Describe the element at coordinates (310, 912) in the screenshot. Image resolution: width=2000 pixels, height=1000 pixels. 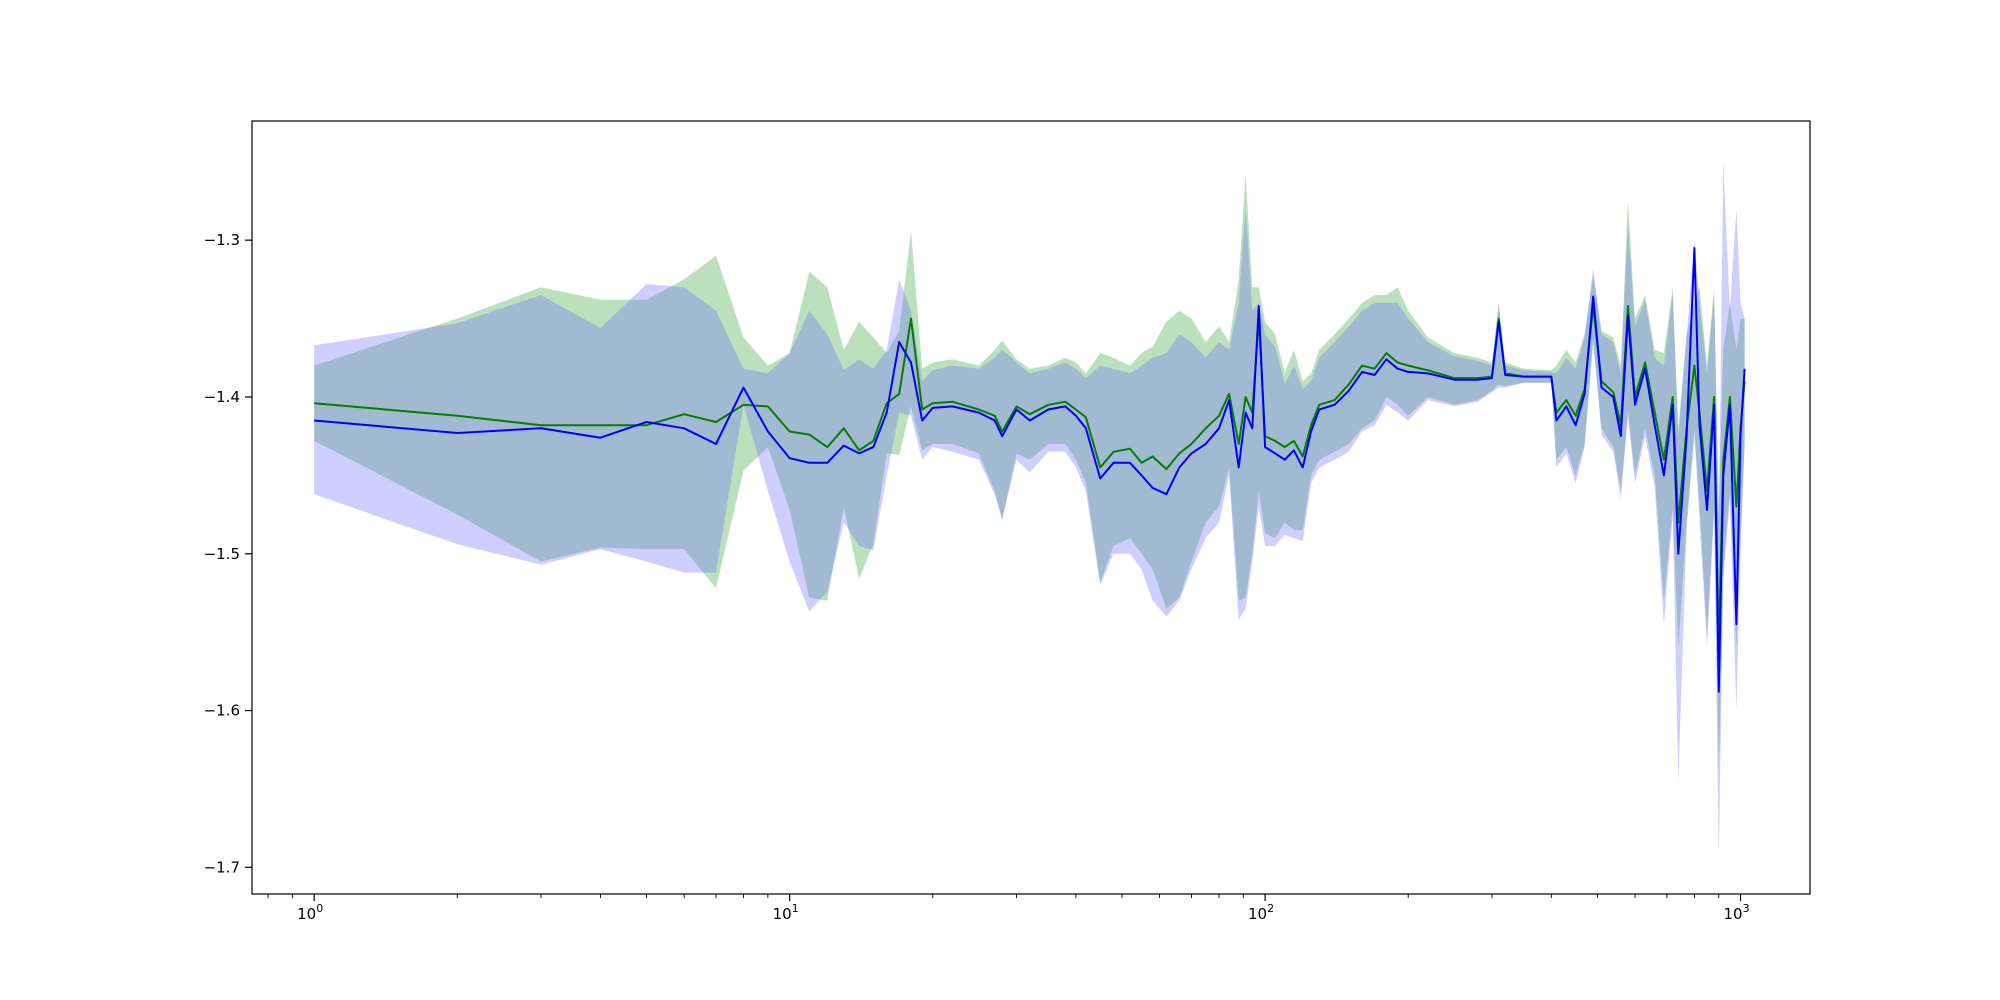
I see `x-tick-label: 10⁰` at that location.